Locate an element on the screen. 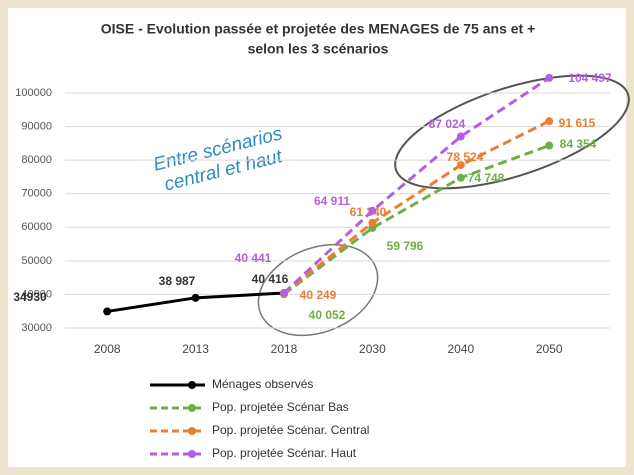  y-tick-label: 40000 is located at coordinates (36, 294).